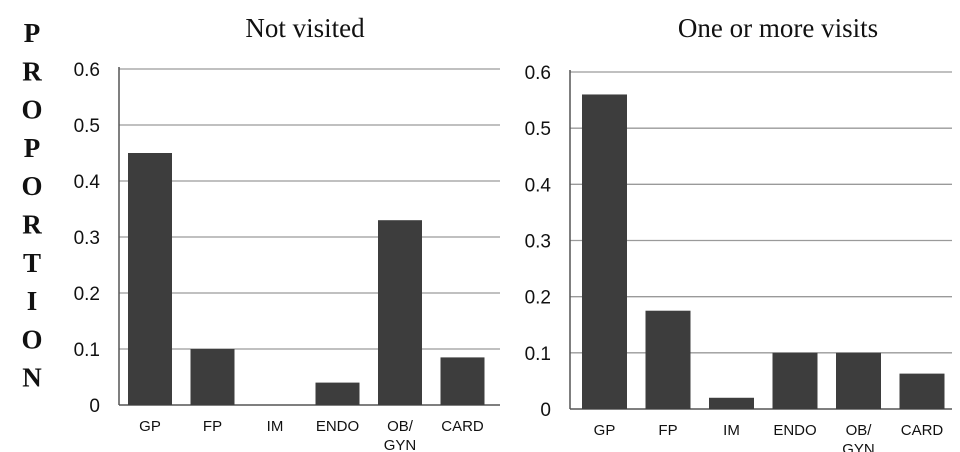 The height and width of the screenshot is (452, 960). Describe the element at coordinates (32, 263) in the screenshot. I see `y-axis-label-letter: T` at that location.